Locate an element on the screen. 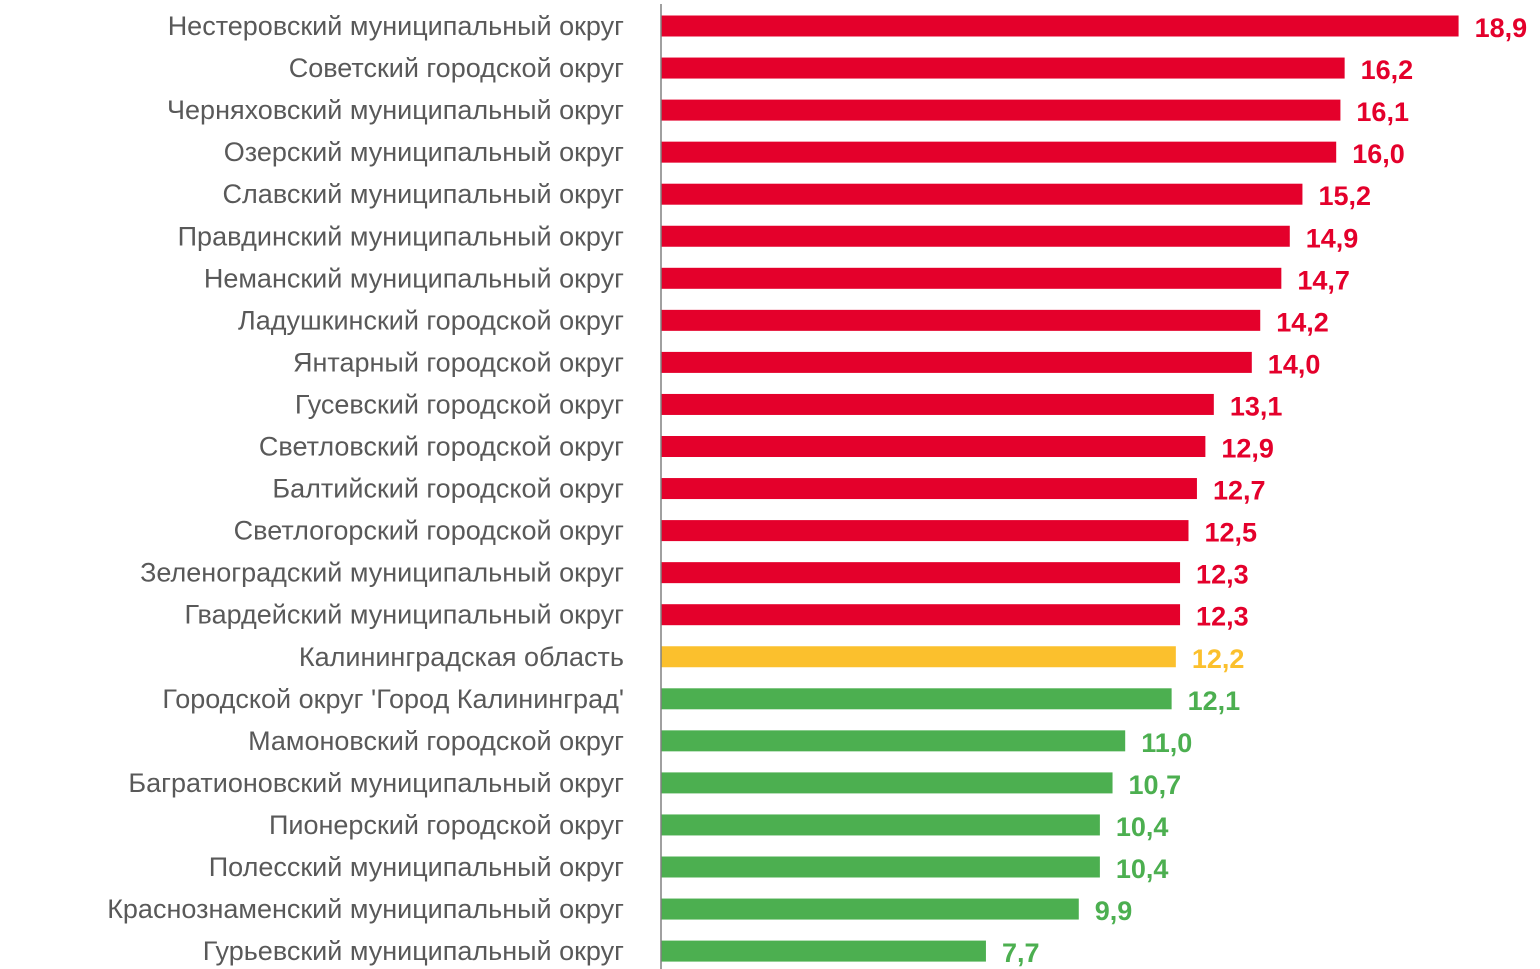  category-label: Городской округ 'Город Калининград' is located at coordinates (393, 699).